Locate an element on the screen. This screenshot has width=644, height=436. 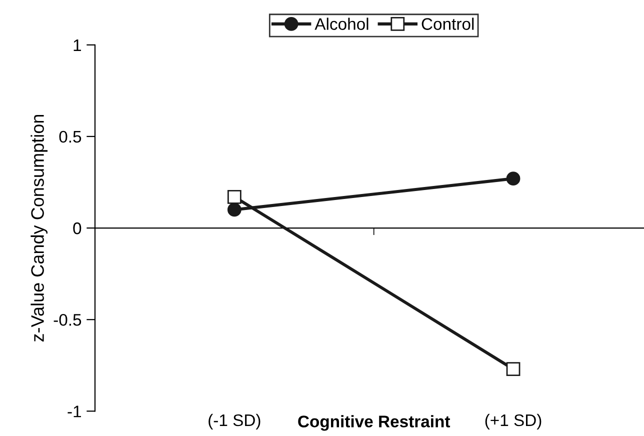
legend-label: Alcohol is located at coordinates (341, 24).